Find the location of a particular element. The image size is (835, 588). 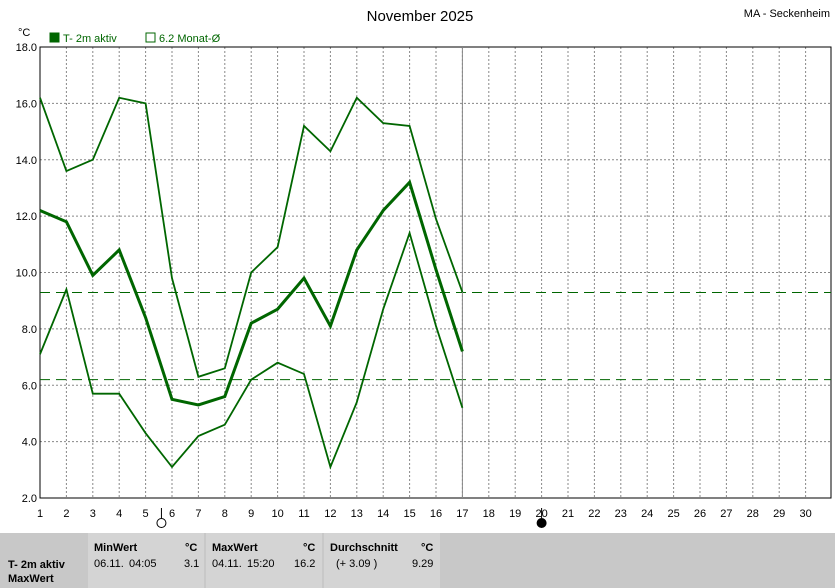

y-tick-label: 4.0 is located at coordinates (29, 443).